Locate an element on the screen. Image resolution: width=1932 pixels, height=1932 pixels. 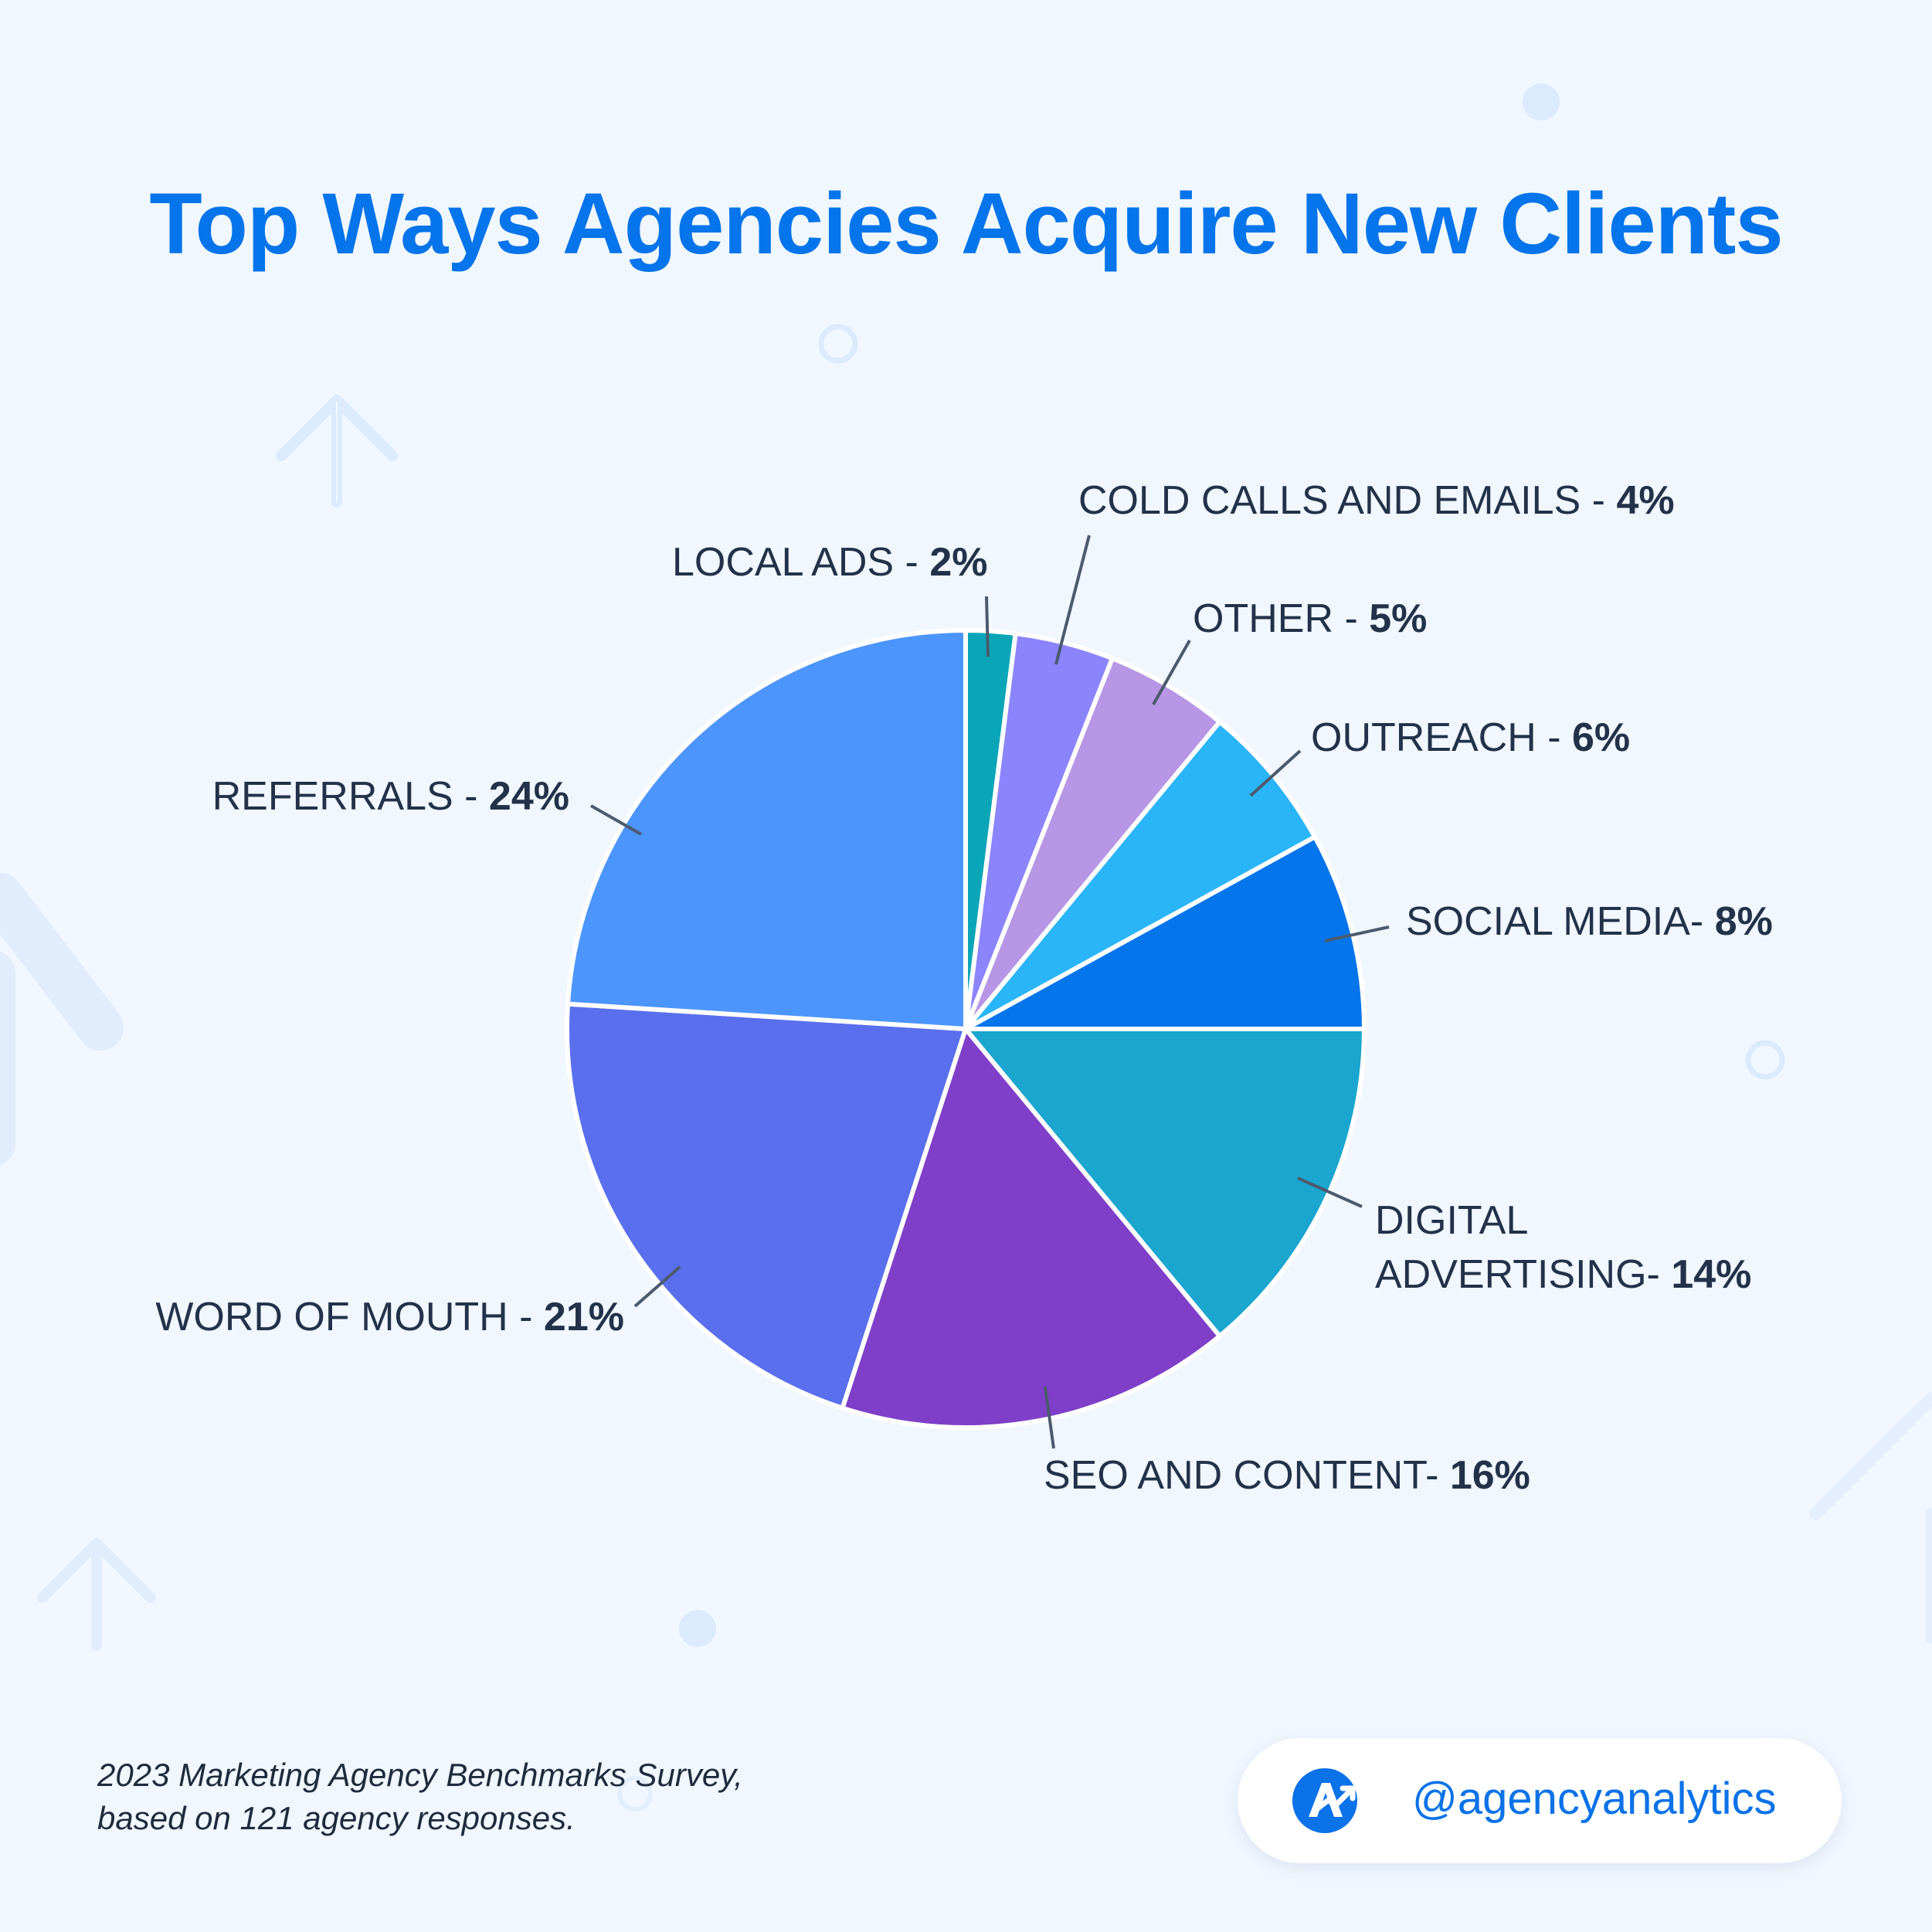
footnote-line-1: 2023 Marketing Agency Benchmarks Survey, is located at coordinates (420, 1775).